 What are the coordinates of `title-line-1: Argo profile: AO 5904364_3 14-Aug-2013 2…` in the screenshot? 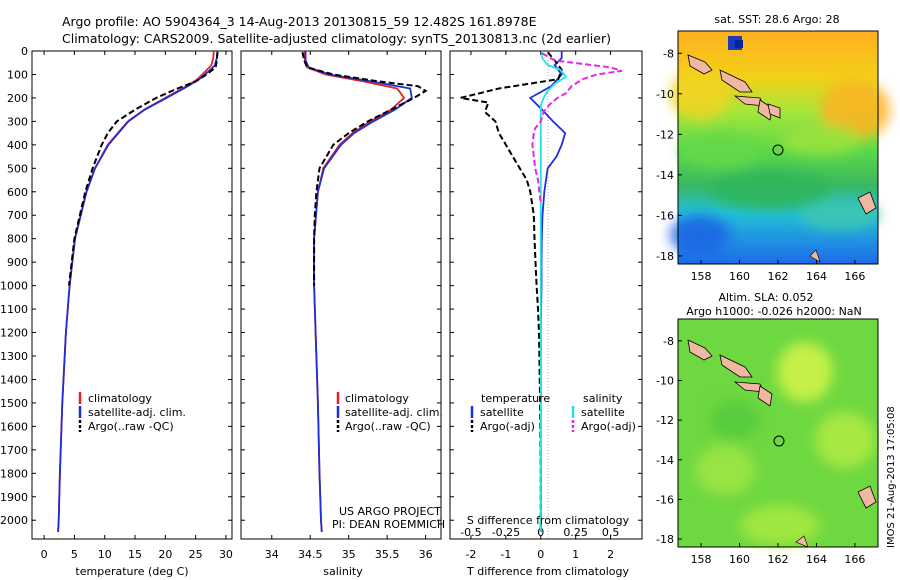 It's located at (299, 21).